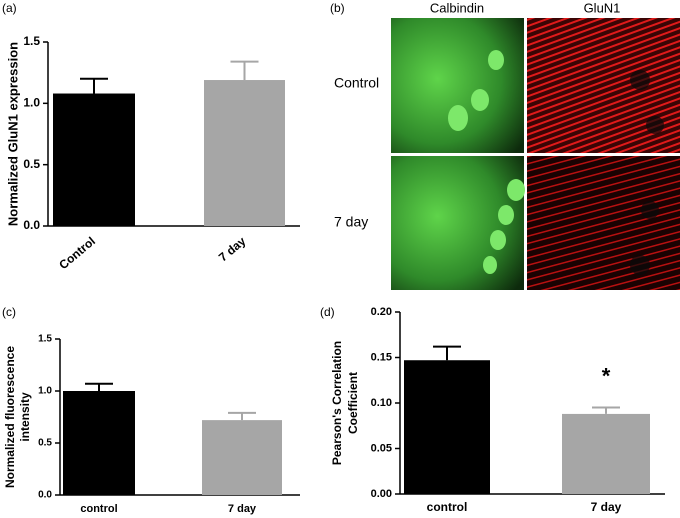 This screenshot has width=680, height=518. I want to click on y-axis-label: Coefficient, so click(353, 403).